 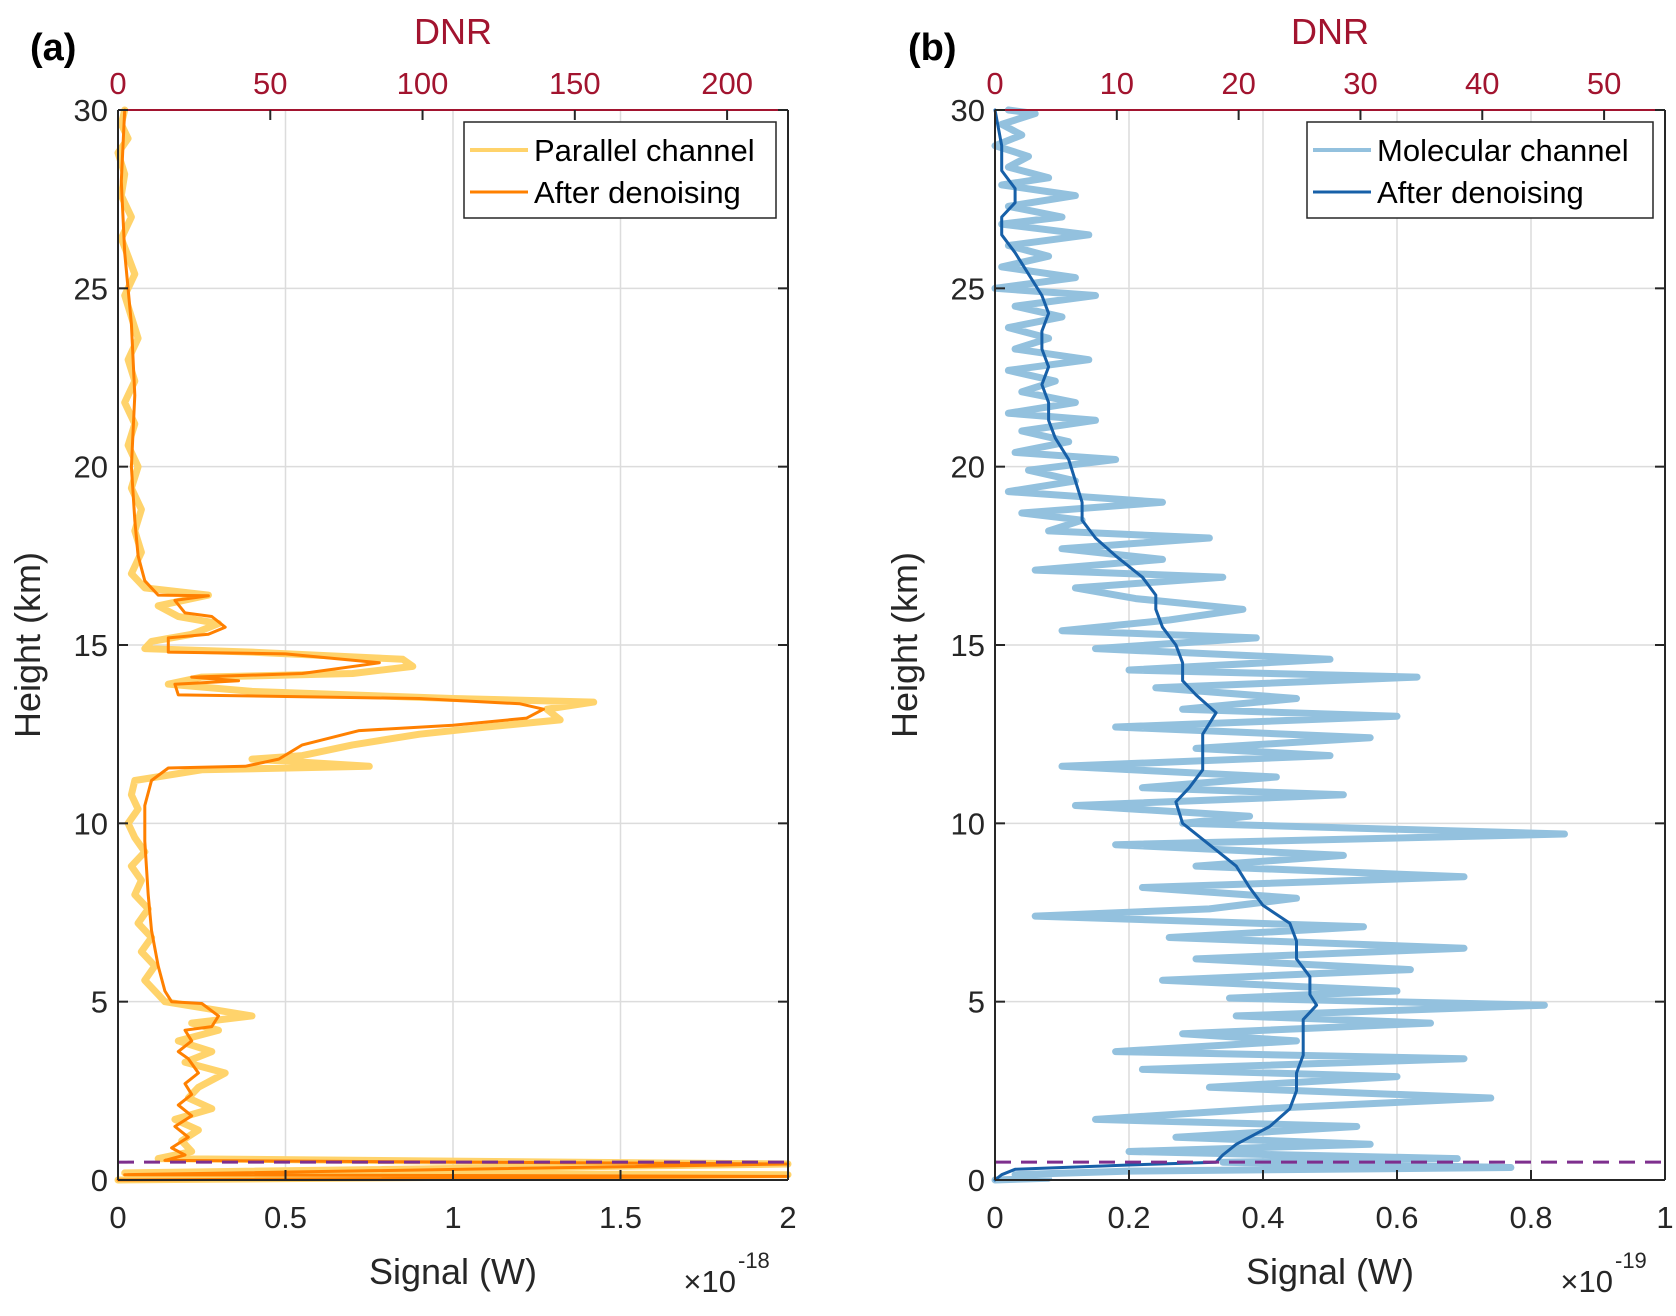 I want to click on dnr-tick-label: 20, so click(x=1238, y=83).